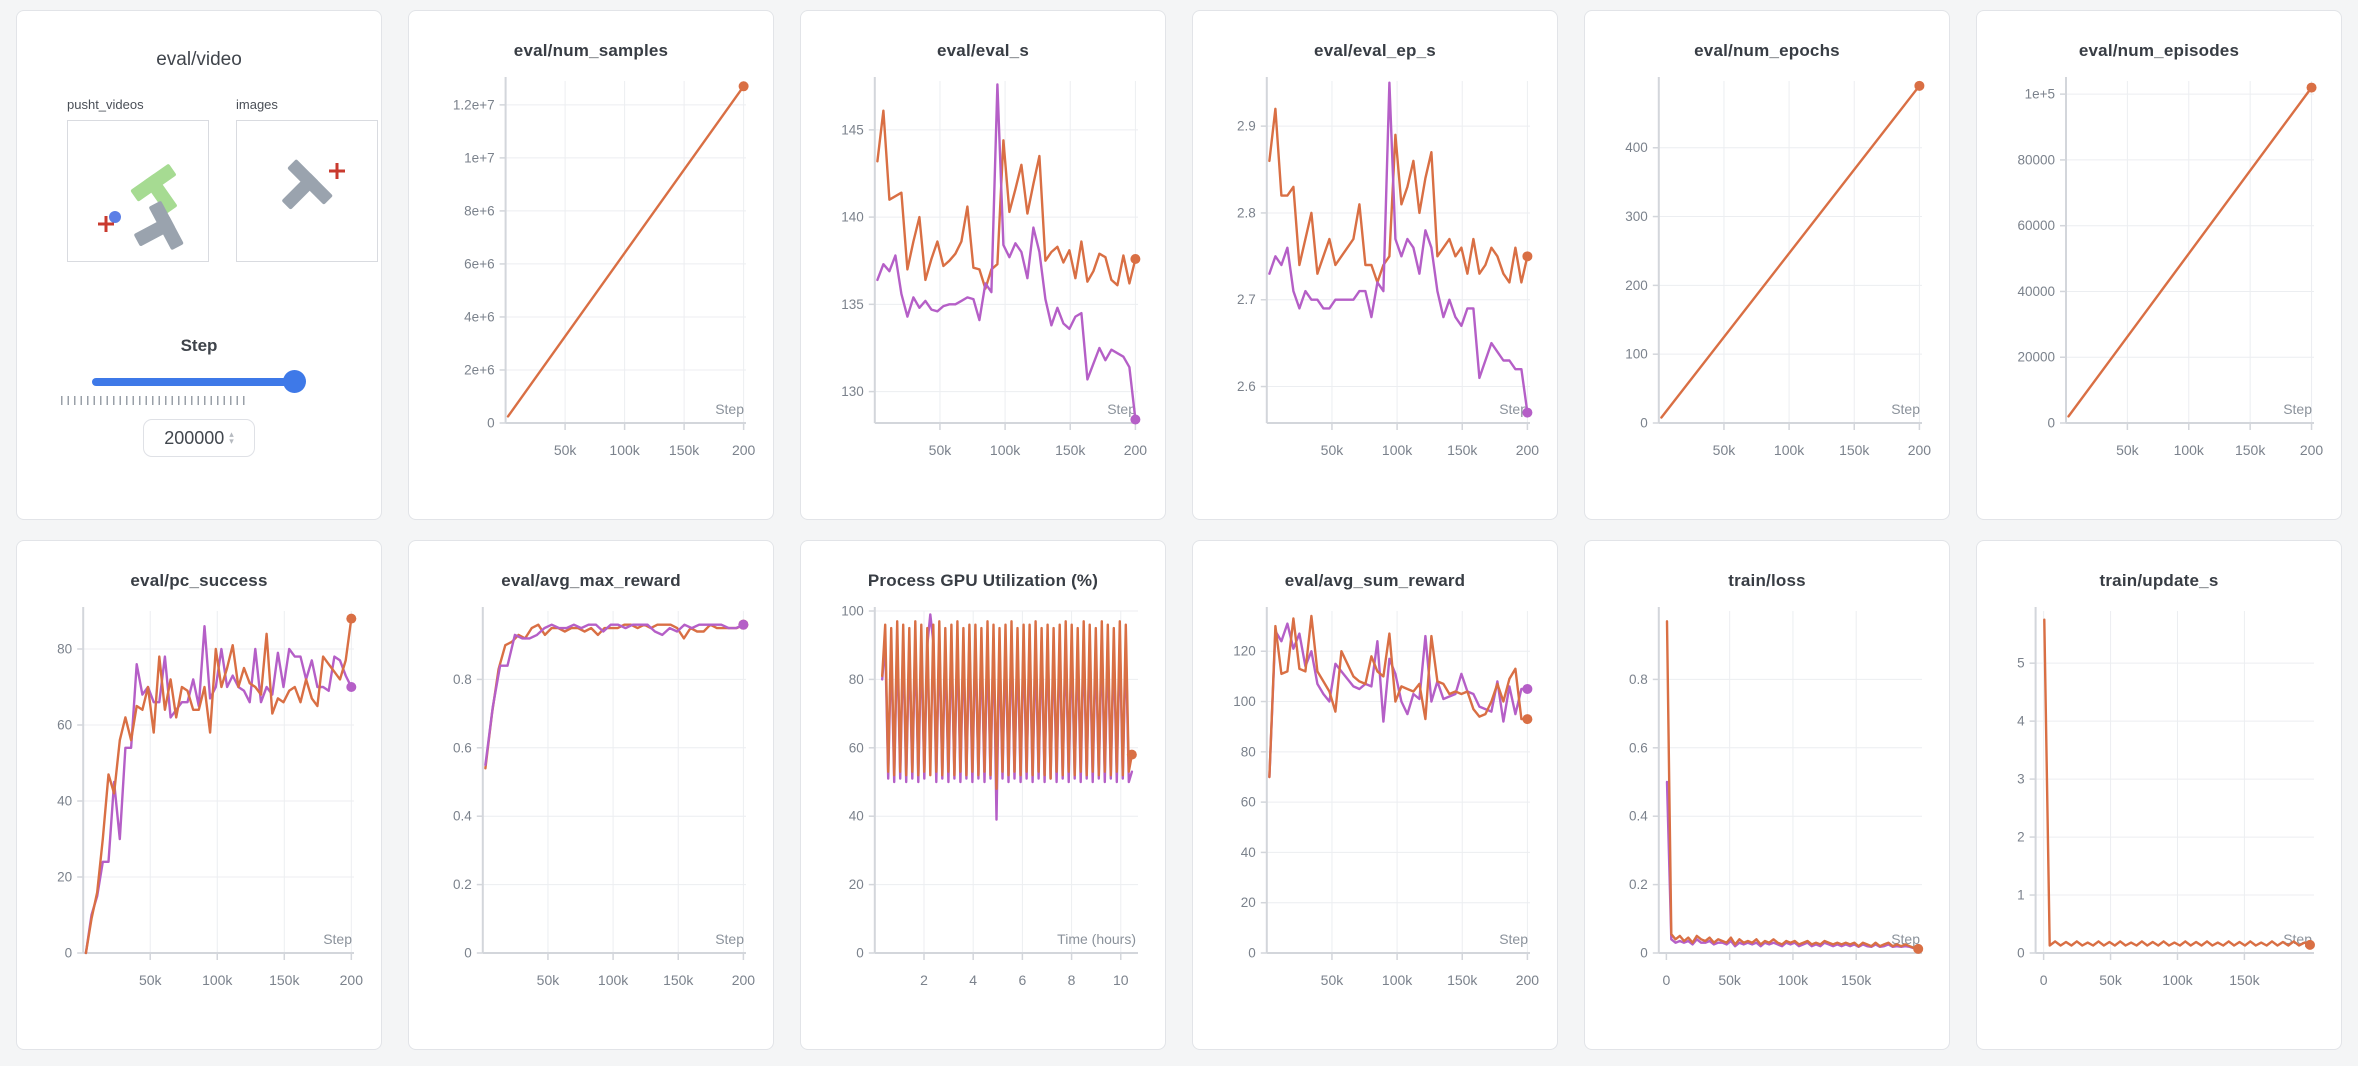 The image size is (2358, 1066). Describe the element at coordinates (2021, 779) in the screenshot. I see `svg-text: 3` at that location.